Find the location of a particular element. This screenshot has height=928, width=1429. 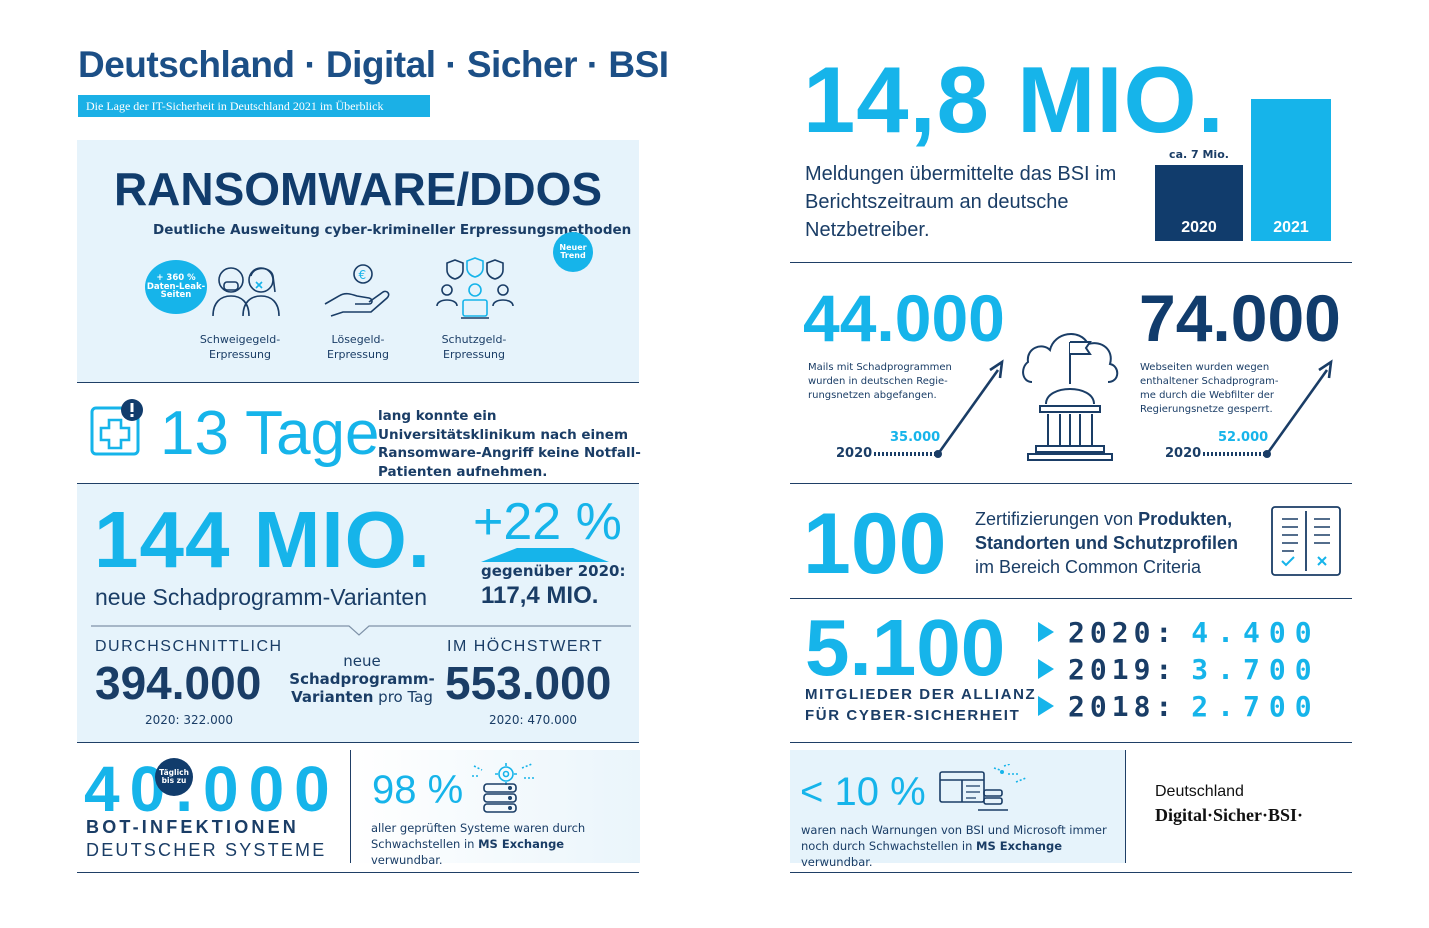

websites-text-line2: enthaltener Schadprogram- is located at coordinates (1209, 381).